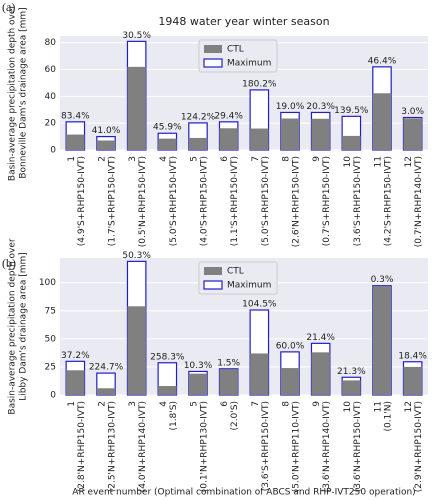 Image resolution: width=432 pixels, height=500 pixels. What do you see at coordinates (327, 446) in the screenshot?
I see `x-tick-detail: (3.6'N+RHP140-IVT)` at bounding box center [327, 446].